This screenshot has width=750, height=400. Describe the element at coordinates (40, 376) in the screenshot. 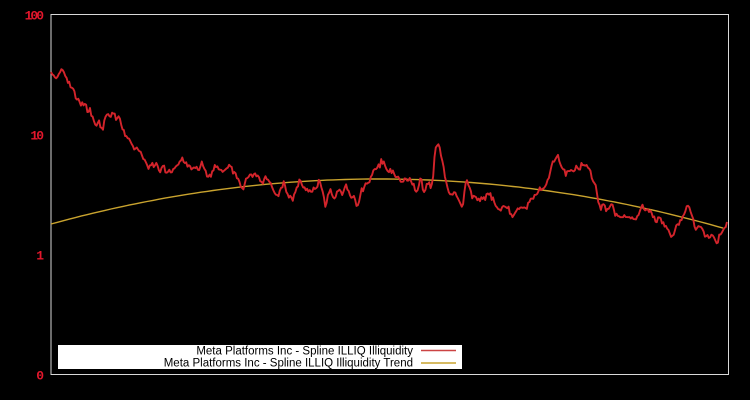

I see `svg-text: 0` at that location.